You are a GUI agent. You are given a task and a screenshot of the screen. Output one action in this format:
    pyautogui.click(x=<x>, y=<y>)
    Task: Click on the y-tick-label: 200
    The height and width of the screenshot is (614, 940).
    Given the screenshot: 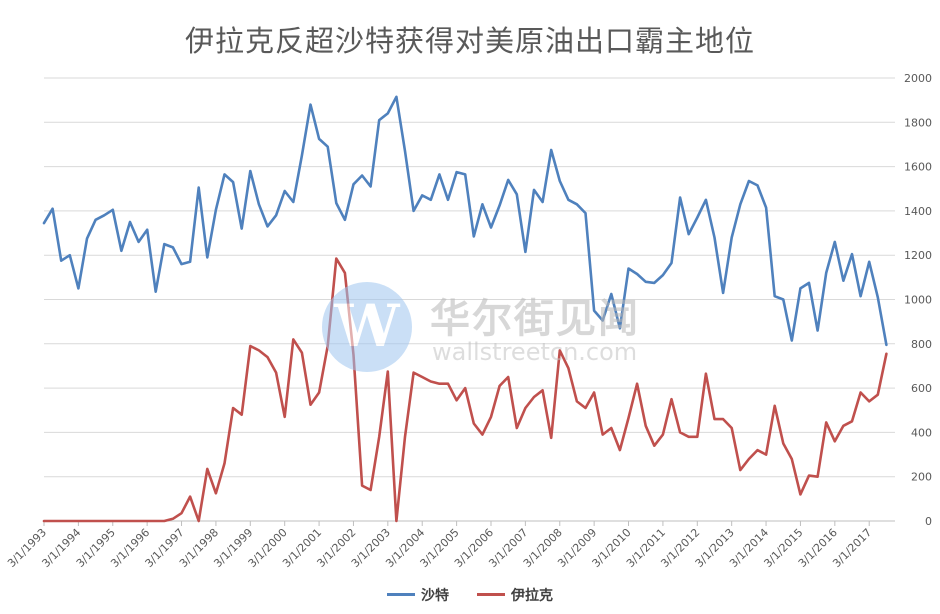 What is the action you would take?
    pyautogui.click(x=921, y=477)
    